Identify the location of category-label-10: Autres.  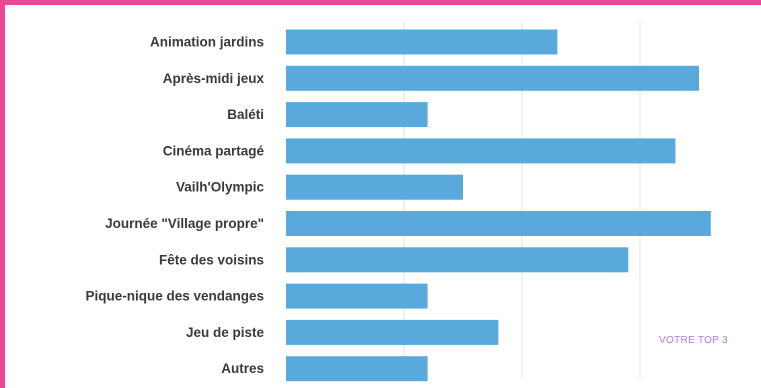
(242, 368).